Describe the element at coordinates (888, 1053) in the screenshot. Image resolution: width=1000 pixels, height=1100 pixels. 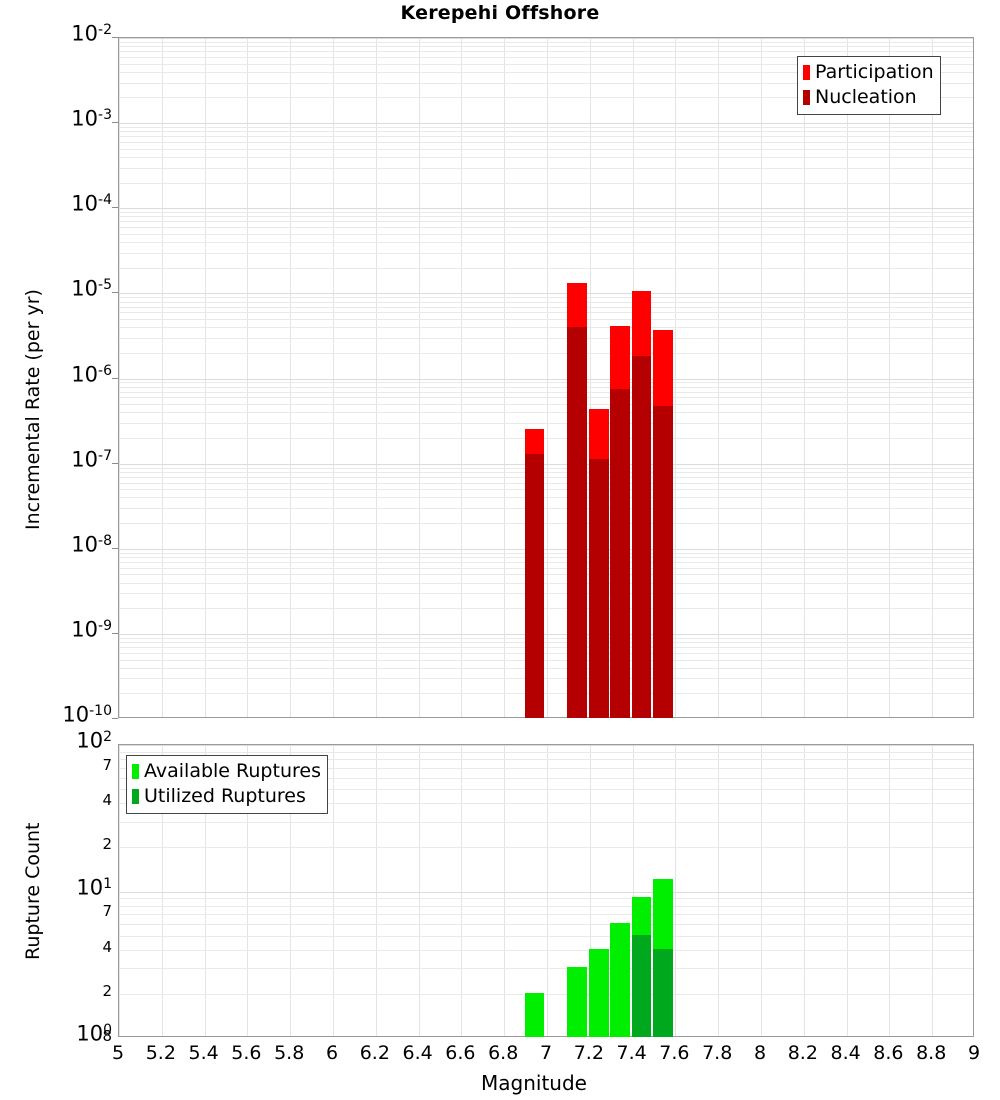
I see `x-tick-label: 8.6` at that location.